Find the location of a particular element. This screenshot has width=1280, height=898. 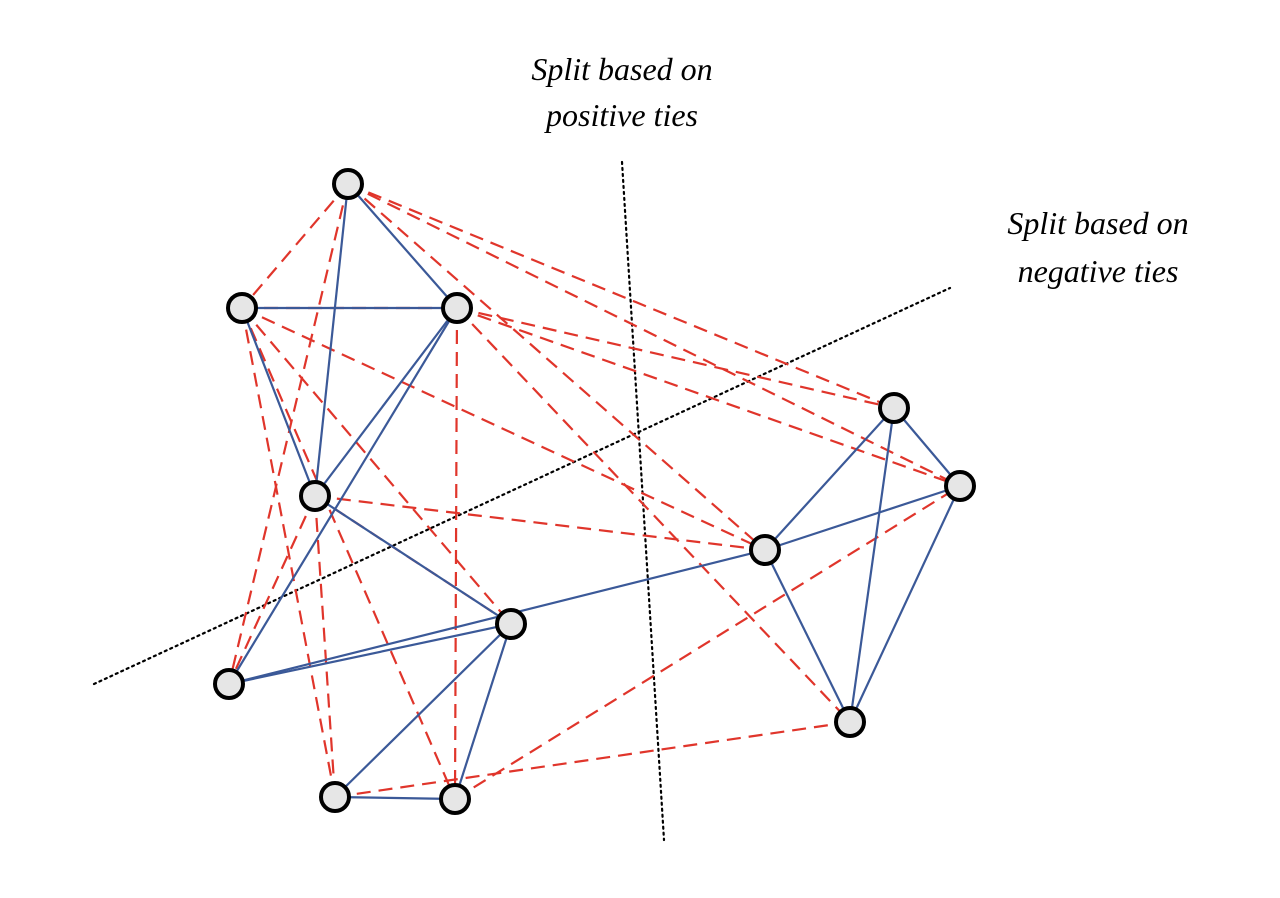

negative-split-label: Split based on is located at coordinates (1097, 223).